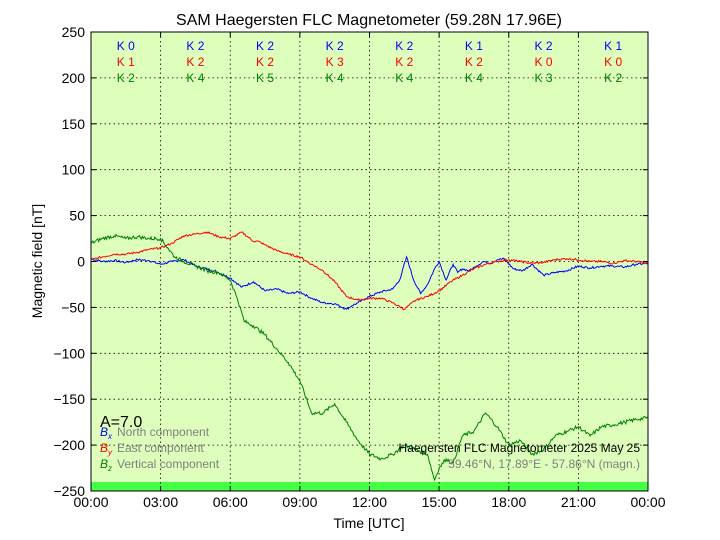 The height and width of the screenshot is (540, 720). What do you see at coordinates (77, 216) in the screenshot?
I see `y-tick-label: 50` at bounding box center [77, 216].